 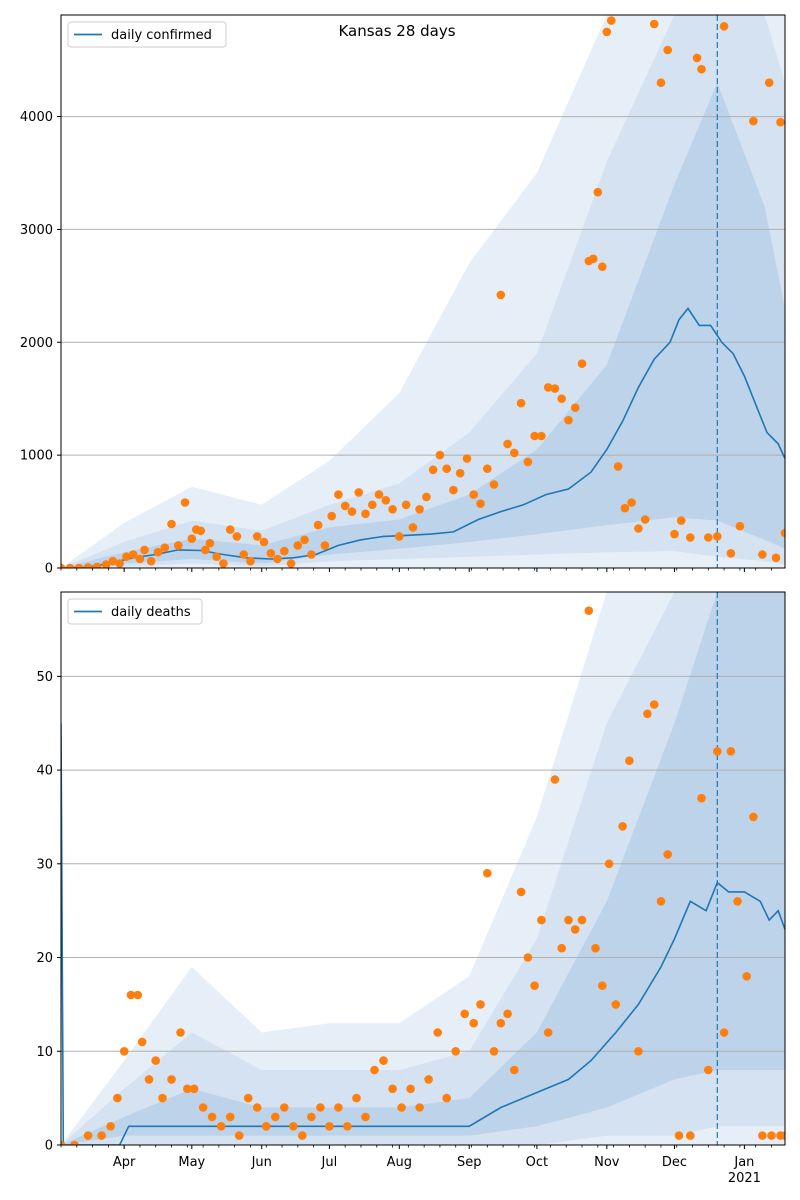 I want to click on x-tick-label: Jan, so click(x=743, y=1162).